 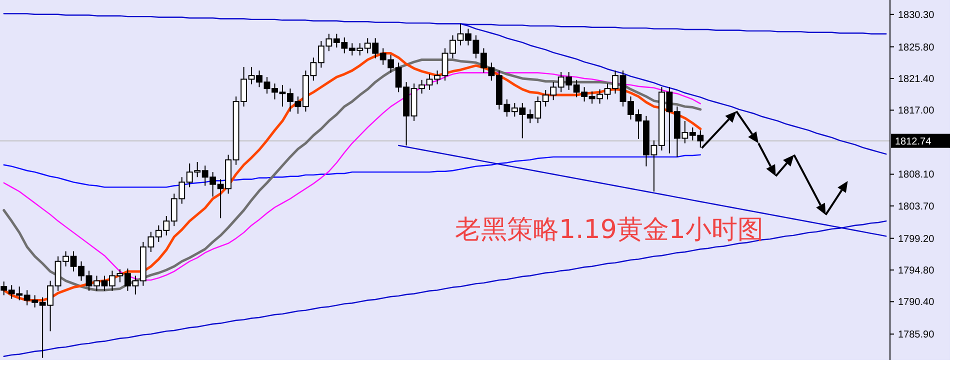 I want to click on y-tick-label: 1821.40, so click(x=916, y=79).